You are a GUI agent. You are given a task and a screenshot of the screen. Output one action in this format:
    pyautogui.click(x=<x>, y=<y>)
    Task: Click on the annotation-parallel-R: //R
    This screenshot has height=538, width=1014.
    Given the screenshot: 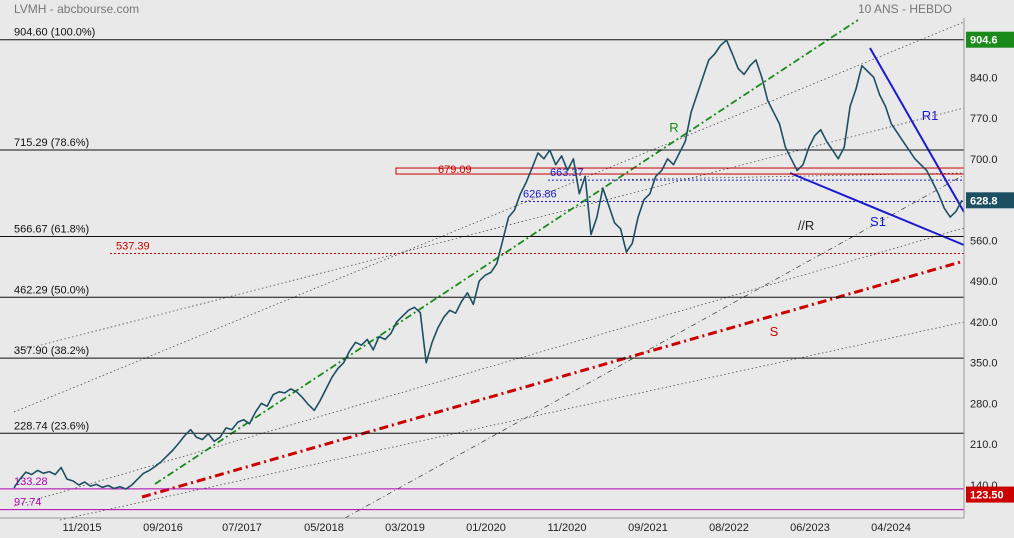 What is the action you would take?
    pyautogui.click(x=806, y=225)
    